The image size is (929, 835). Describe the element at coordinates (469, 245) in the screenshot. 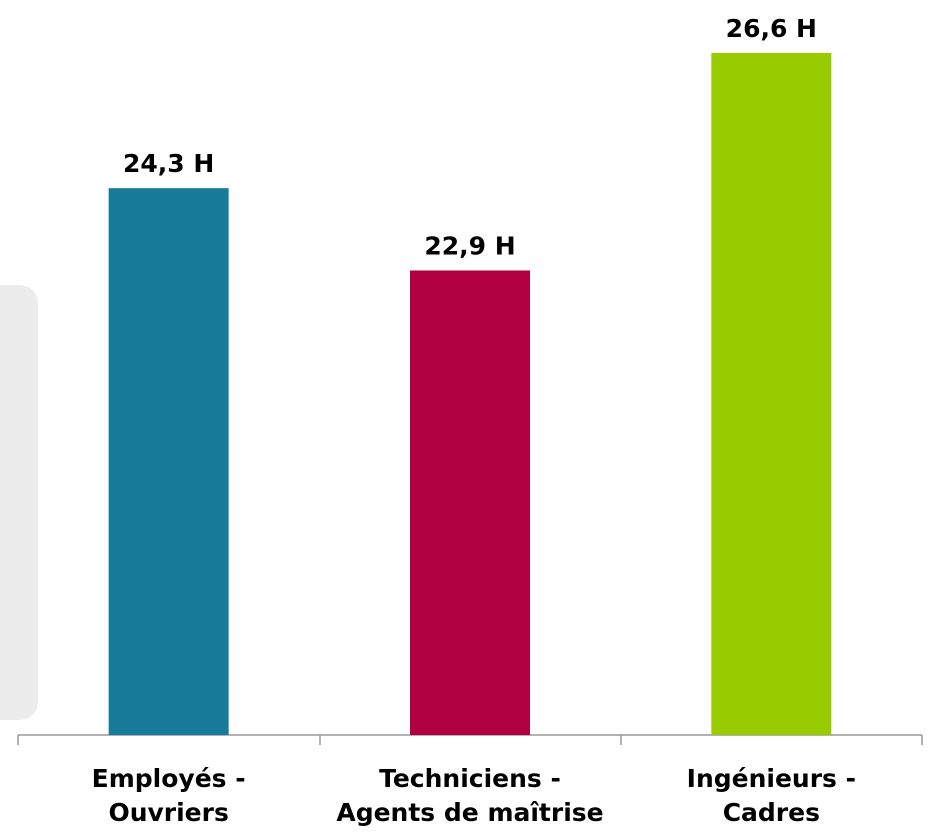

I see `value-label: 22,9 H` at that location.